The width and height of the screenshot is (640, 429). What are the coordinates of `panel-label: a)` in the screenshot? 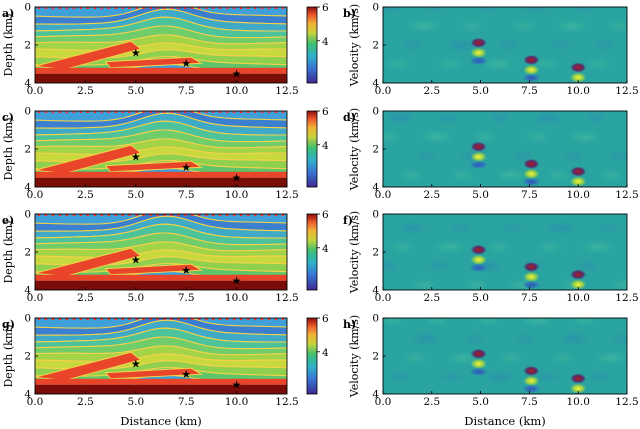 It's located at (8, 13).